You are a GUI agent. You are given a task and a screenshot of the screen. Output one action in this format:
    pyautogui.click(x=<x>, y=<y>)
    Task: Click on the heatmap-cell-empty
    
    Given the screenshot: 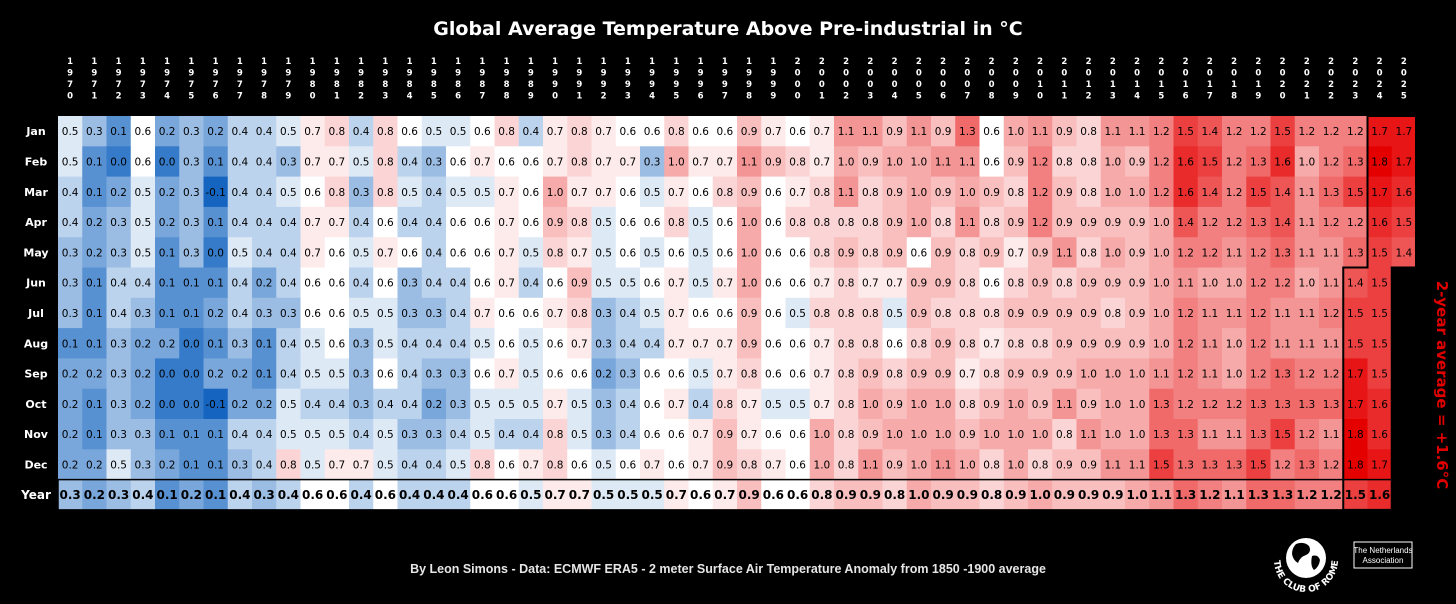 What is the action you would take?
    pyautogui.click(x=1404, y=404)
    